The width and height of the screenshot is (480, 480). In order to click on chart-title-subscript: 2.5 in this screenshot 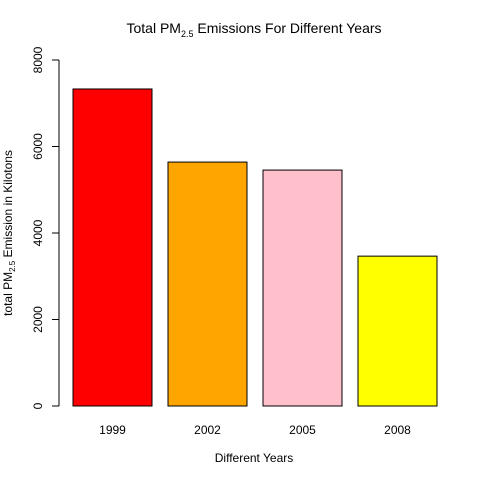, I will do `click(187, 34)`.